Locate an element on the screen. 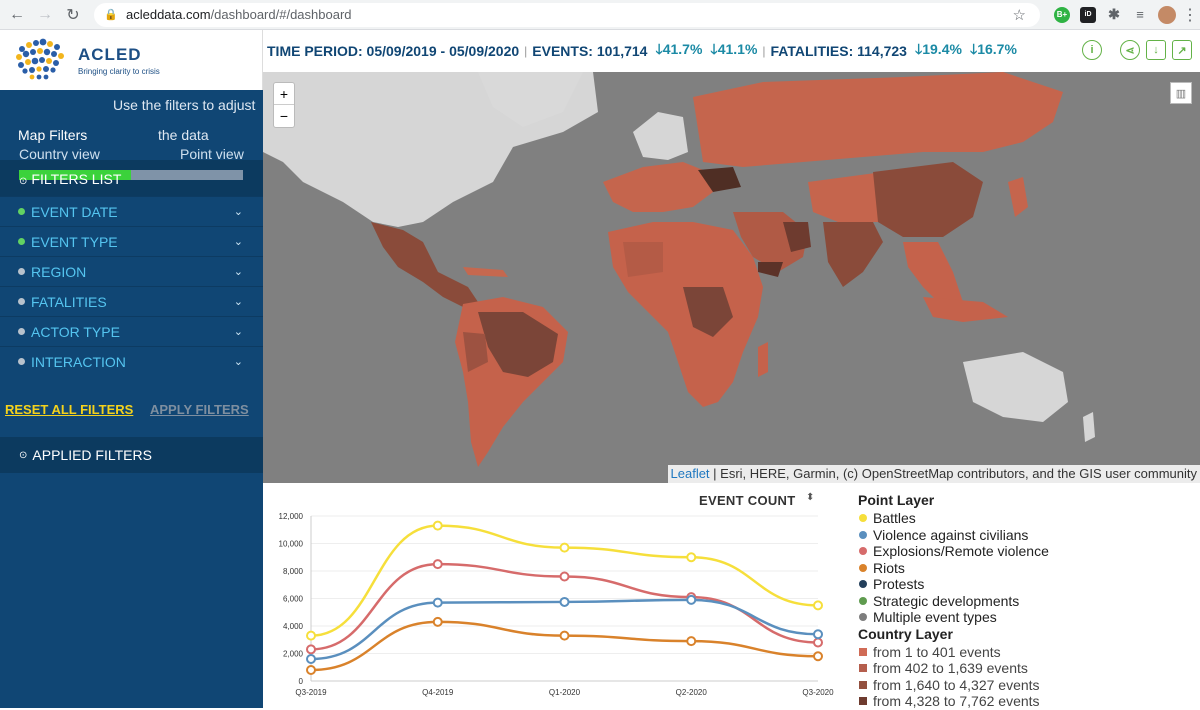 The width and height of the screenshot is (1200, 710). legend-label: from 402 to 1,639 events is located at coordinates (950, 668).